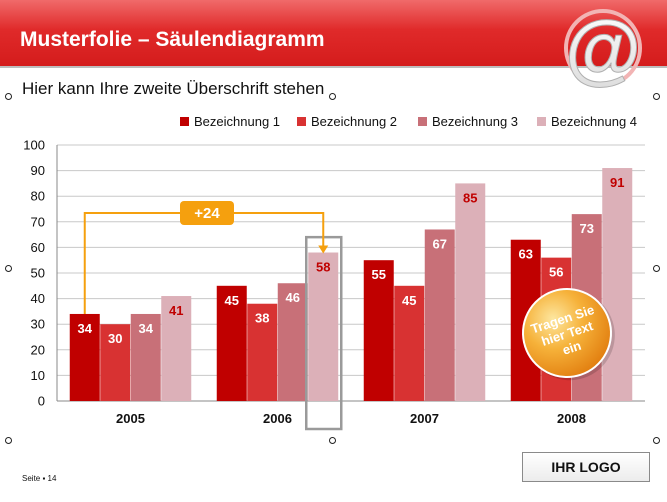  What do you see at coordinates (440, 243) in the screenshot?
I see `data-label: 67` at bounding box center [440, 243].